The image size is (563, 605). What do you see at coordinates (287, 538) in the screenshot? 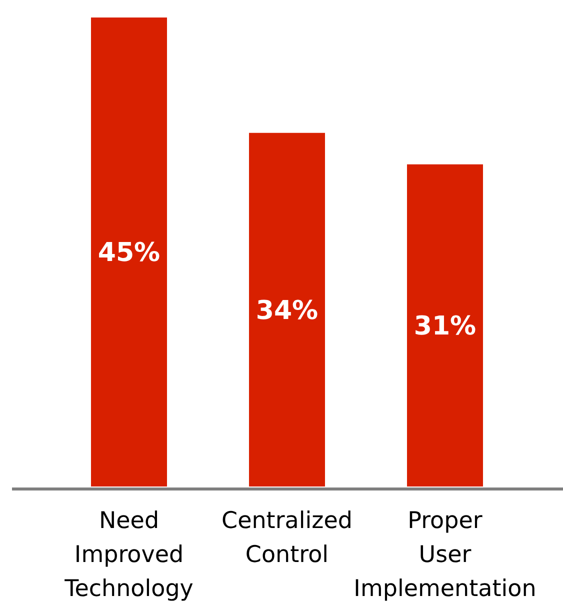
I see `x-tick-label: Centralized Control` at bounding box center [287, 538].